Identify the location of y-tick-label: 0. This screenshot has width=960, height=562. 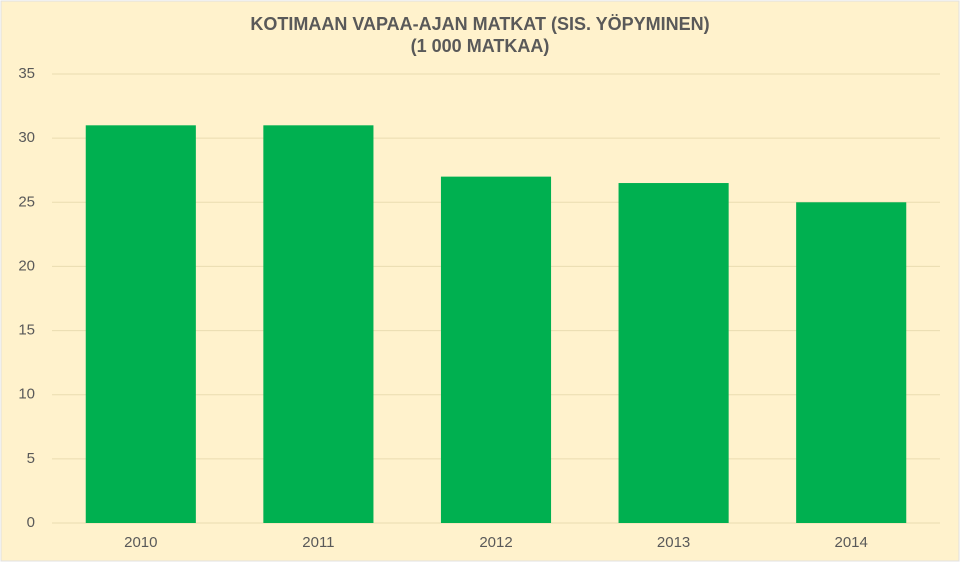
(31, 522).